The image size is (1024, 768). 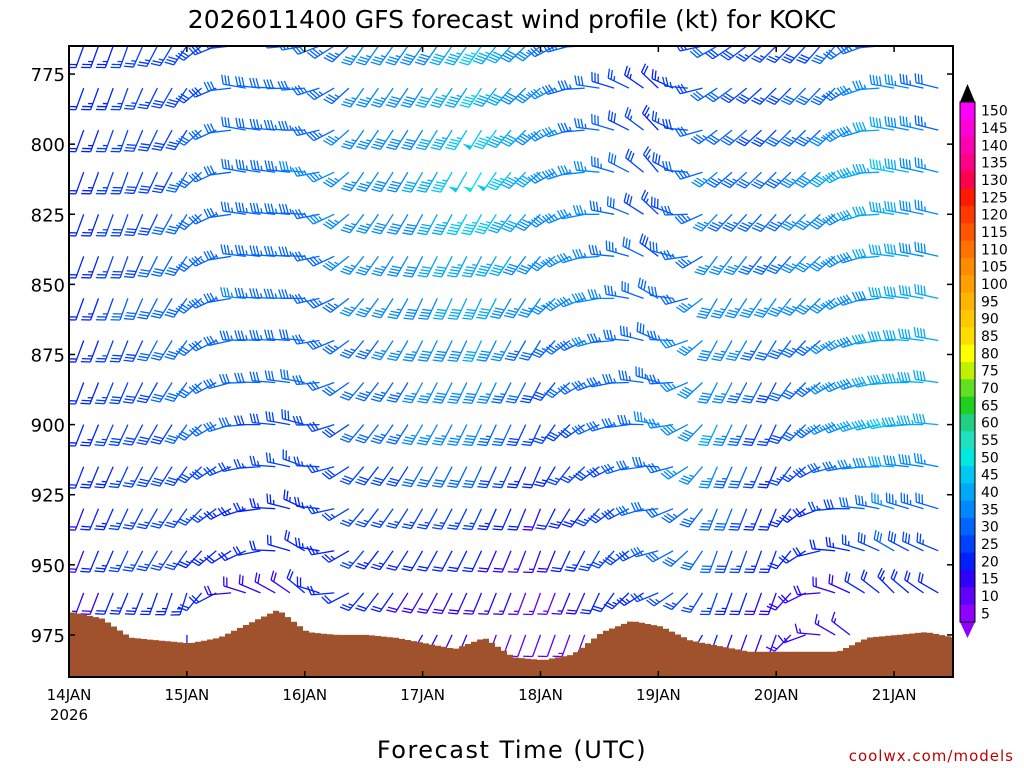 I want to click on colorbar-label: 110, so click(x=994, y=250).